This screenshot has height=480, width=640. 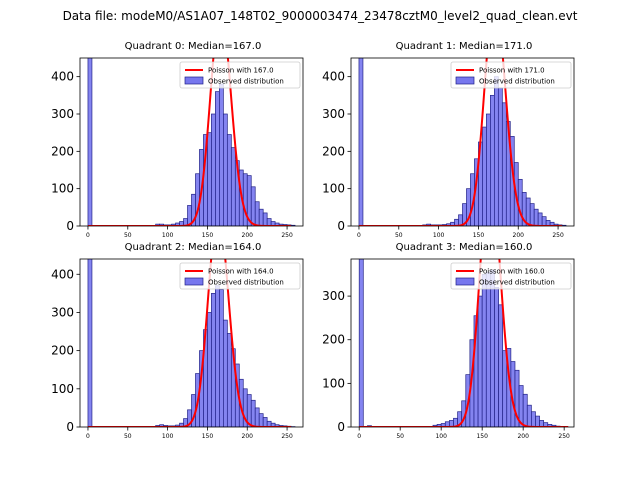 I want to click on quadrant-3-legend: Poisson with 160.0 Observed distribution, so click(x=511, y=276).